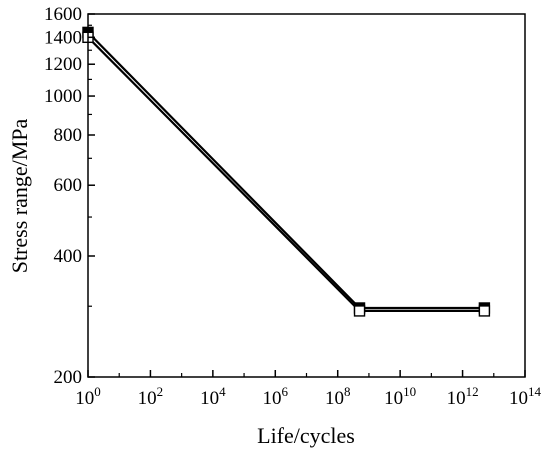  Describe the element at coordinates (151, 396) in the screenshot. I see `x-tick-label: 10²` at that location.